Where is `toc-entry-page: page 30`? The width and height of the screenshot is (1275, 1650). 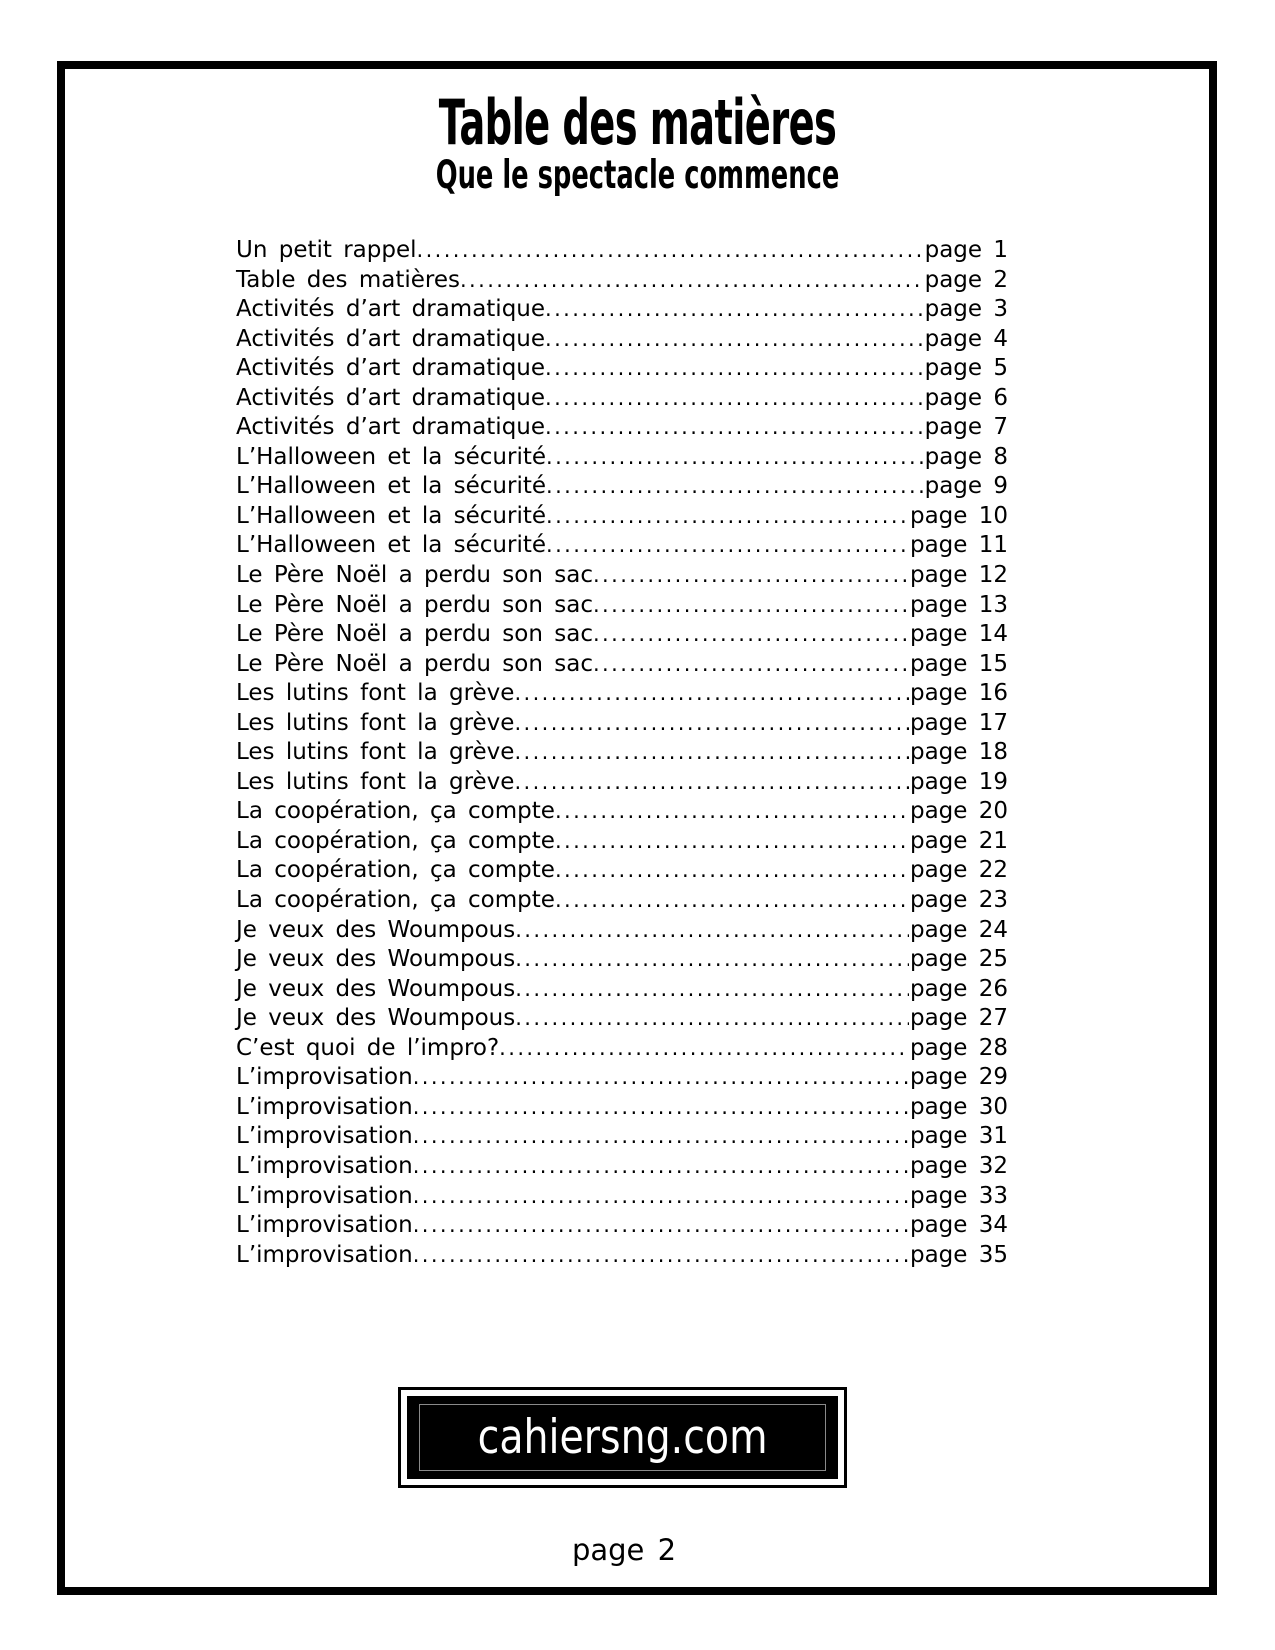
toc-entry-page: page 30 is located at coordinates (958, 1106).